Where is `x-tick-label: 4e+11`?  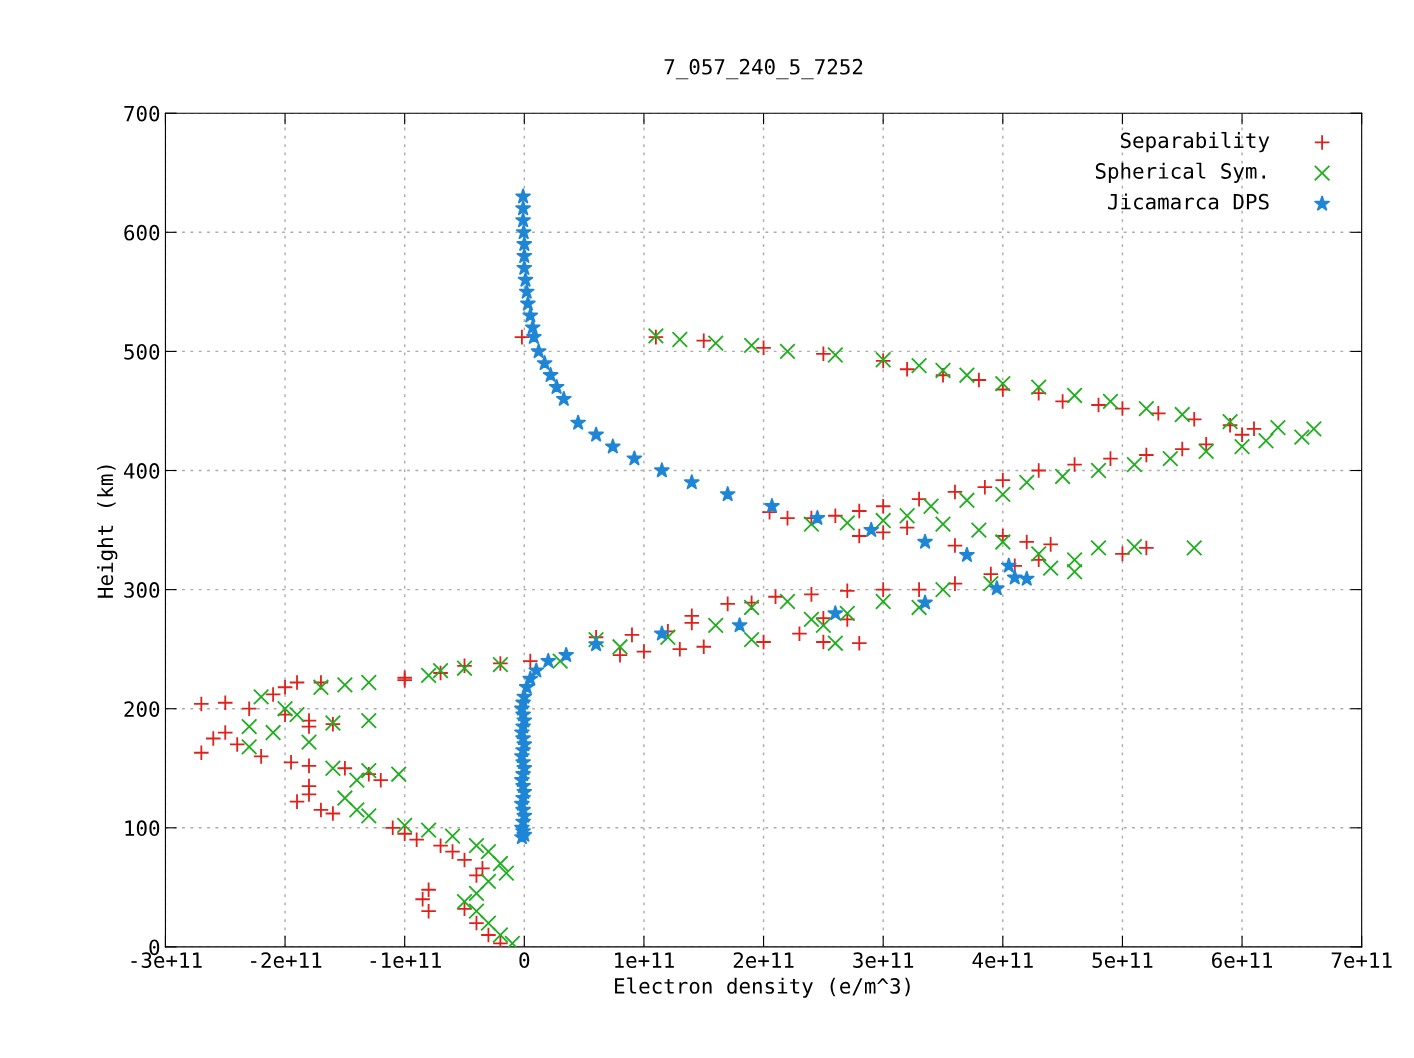 x-tick-label: 4e+11 is located at coordinates (1002, 960).